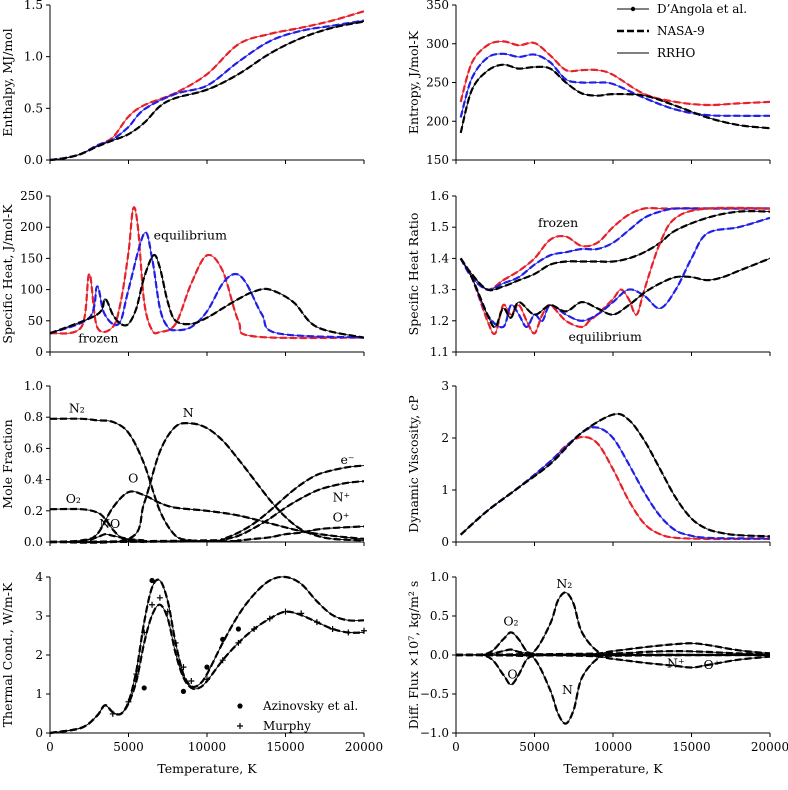 This screenshot has width=788, height=790. Describe the element at coordinates (121, 479) in the screenshot. I see `series-line-N2` at that location.